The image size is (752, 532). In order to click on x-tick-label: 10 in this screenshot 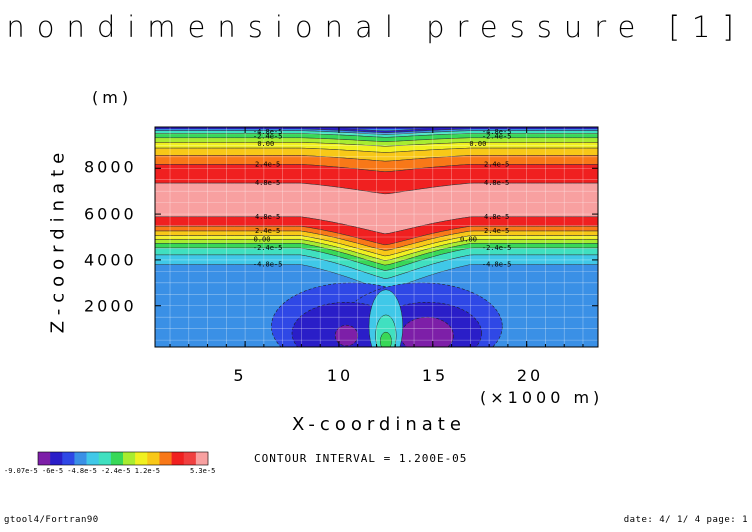, I will do `click(340, 375)`.